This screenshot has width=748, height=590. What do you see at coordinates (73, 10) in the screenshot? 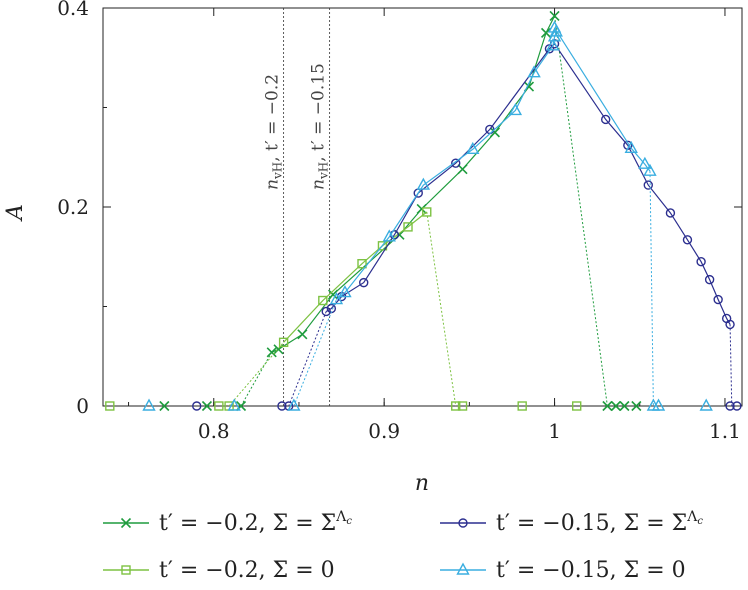
I see `y-tick-label: 0.4` at bounding box center [73, 10].